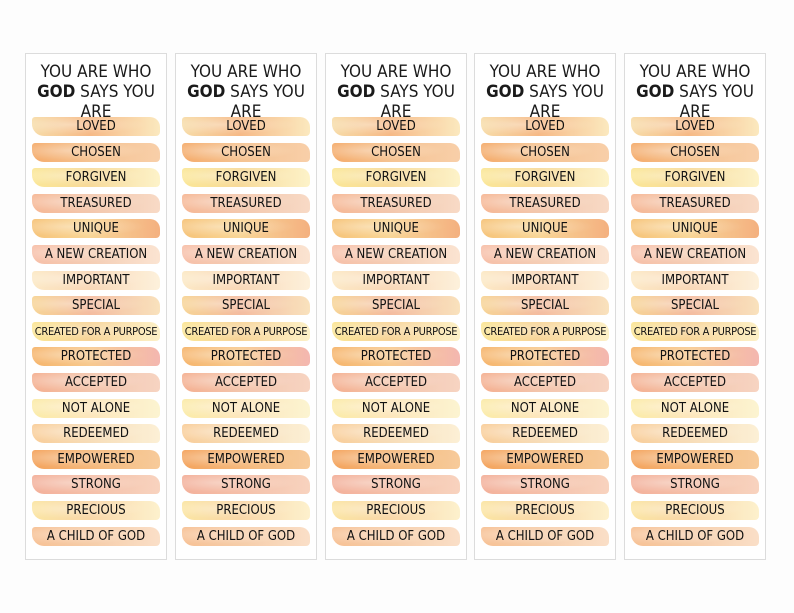 The width and height of the screenshot is (794, 613). I want to click on word-item: UNIQUE, so click(246, 228).